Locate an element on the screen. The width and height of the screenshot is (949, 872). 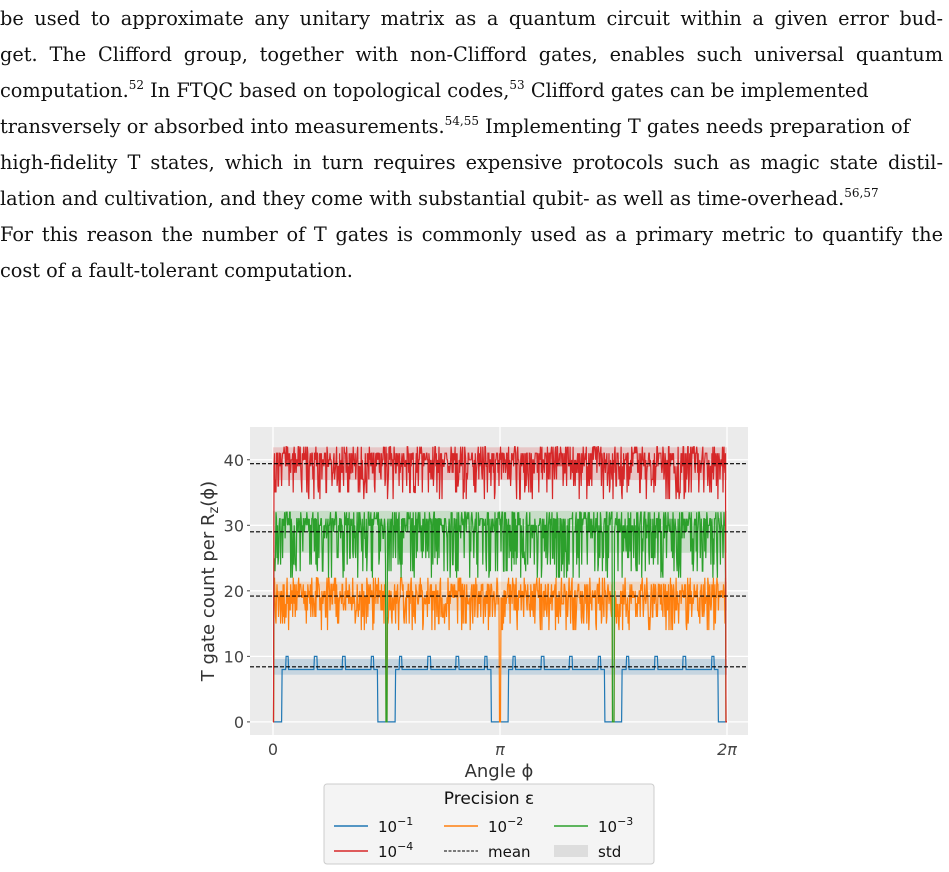
legend-label-exponent: −1 is located at coordinates (405, 821).